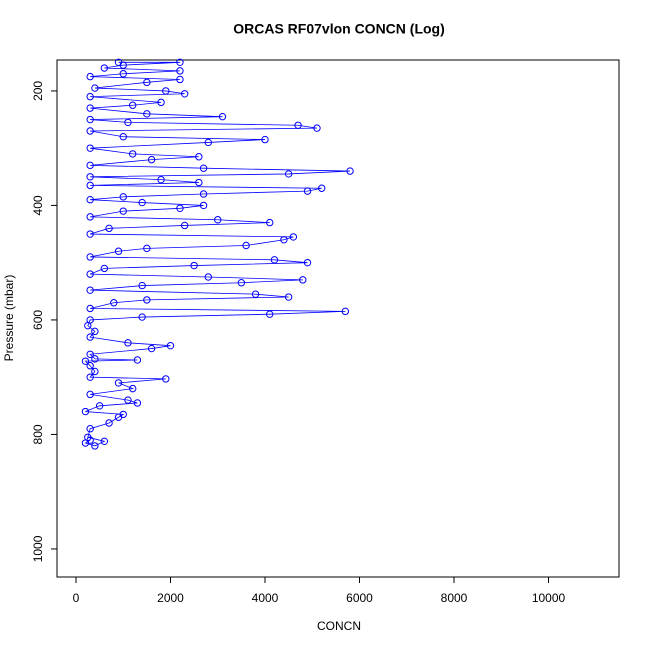 The image size is (650, 650). I want to click on x-tick-label: 2000, so click(170, 598).